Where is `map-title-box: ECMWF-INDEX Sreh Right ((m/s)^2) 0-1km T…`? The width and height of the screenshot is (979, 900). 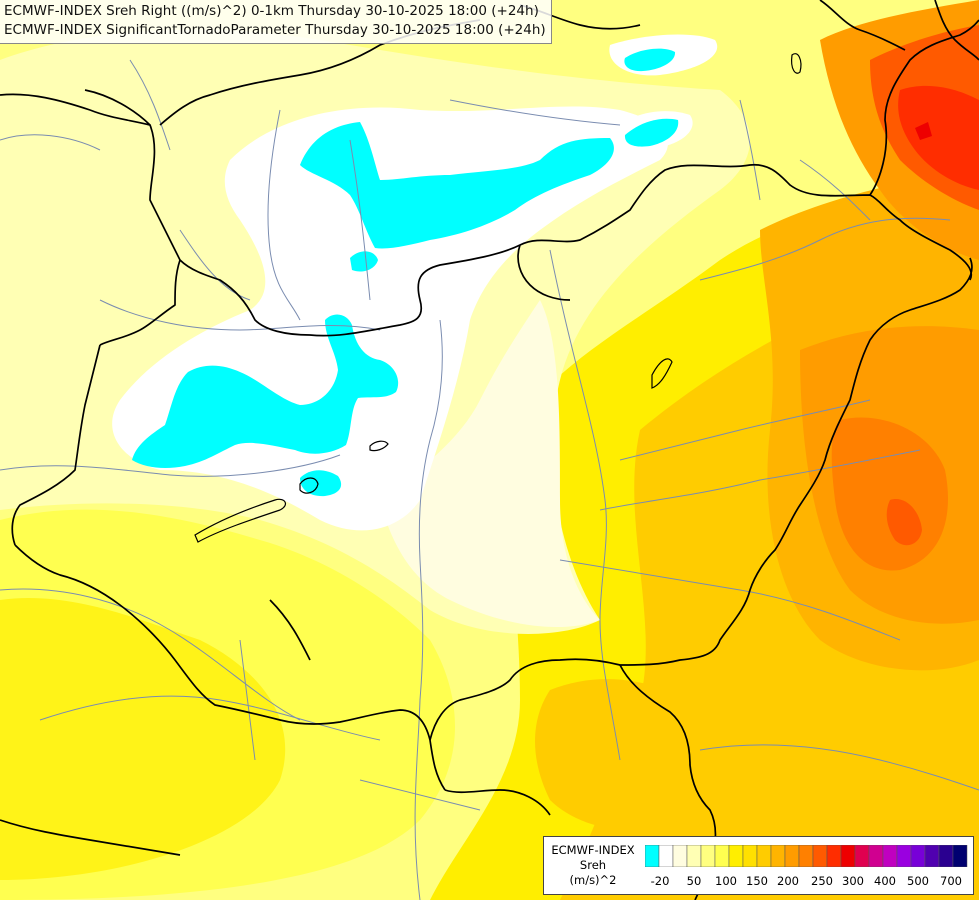
map-title-box: ECMWF-INDEX Sreh Right ((m/s)^2) 0-1km T… is located at coordinates (276, 22).